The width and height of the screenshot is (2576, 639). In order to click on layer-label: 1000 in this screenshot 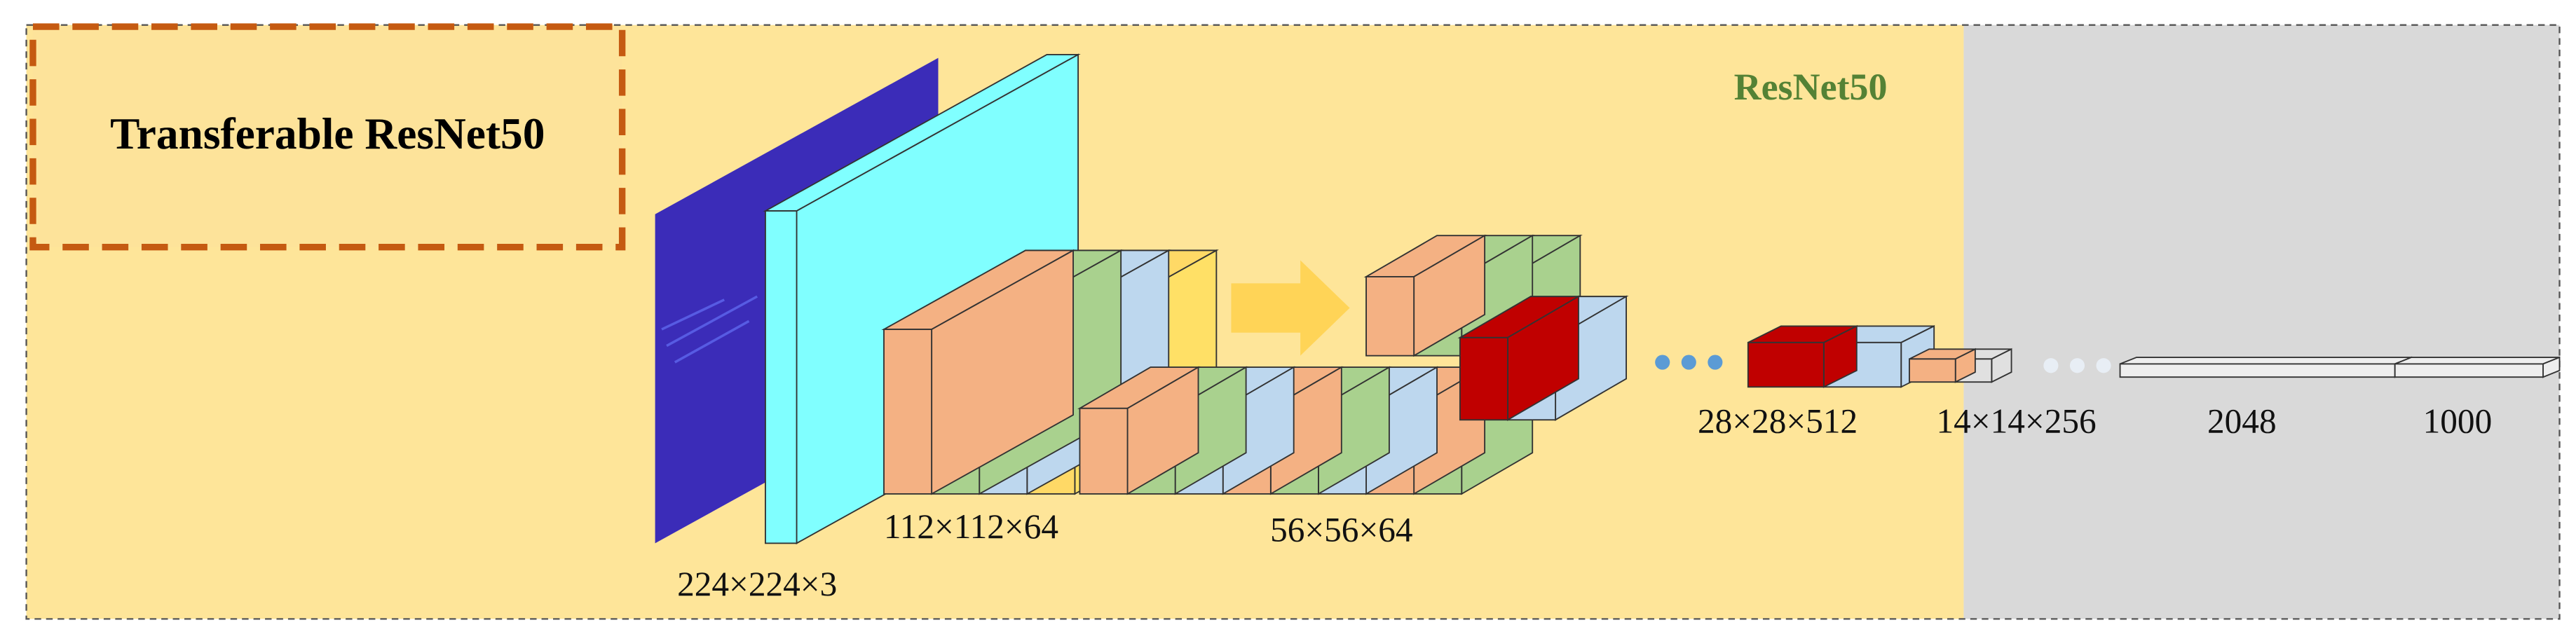, I will do `click(2458, 422)`.